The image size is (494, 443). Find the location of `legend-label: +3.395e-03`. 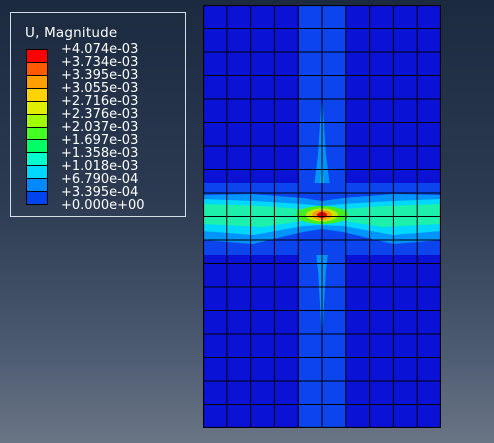

legend-label: +3.395e-03 is located at coordinates (100, 75).